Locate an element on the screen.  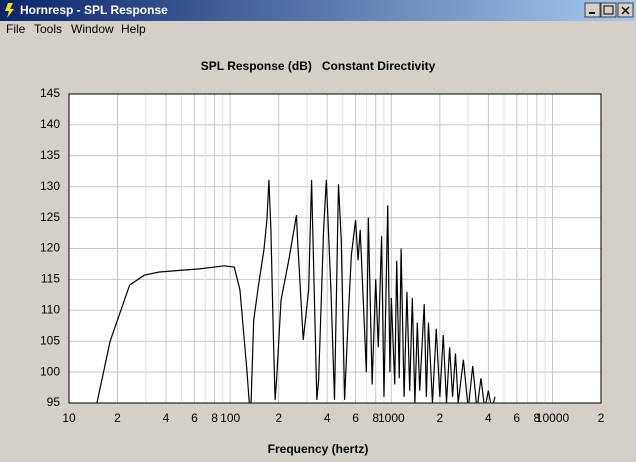
y-tick-label: 95 is located at coordinates (54, 402).